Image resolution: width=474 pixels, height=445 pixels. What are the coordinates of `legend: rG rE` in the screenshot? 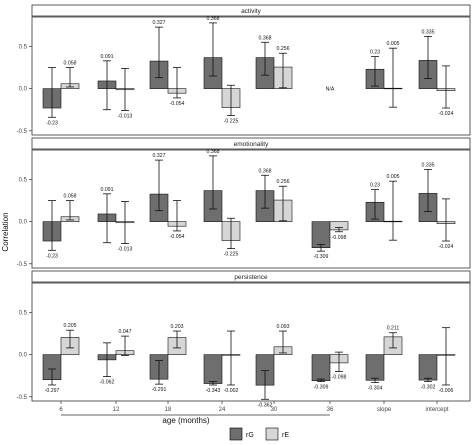 It's located at (259, 434).